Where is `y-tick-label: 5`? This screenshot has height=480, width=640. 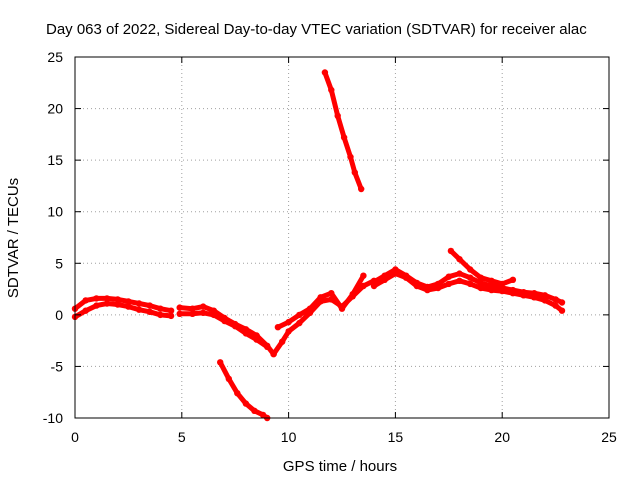 y-tick-label: 5 is located at coordinates (59, 263).